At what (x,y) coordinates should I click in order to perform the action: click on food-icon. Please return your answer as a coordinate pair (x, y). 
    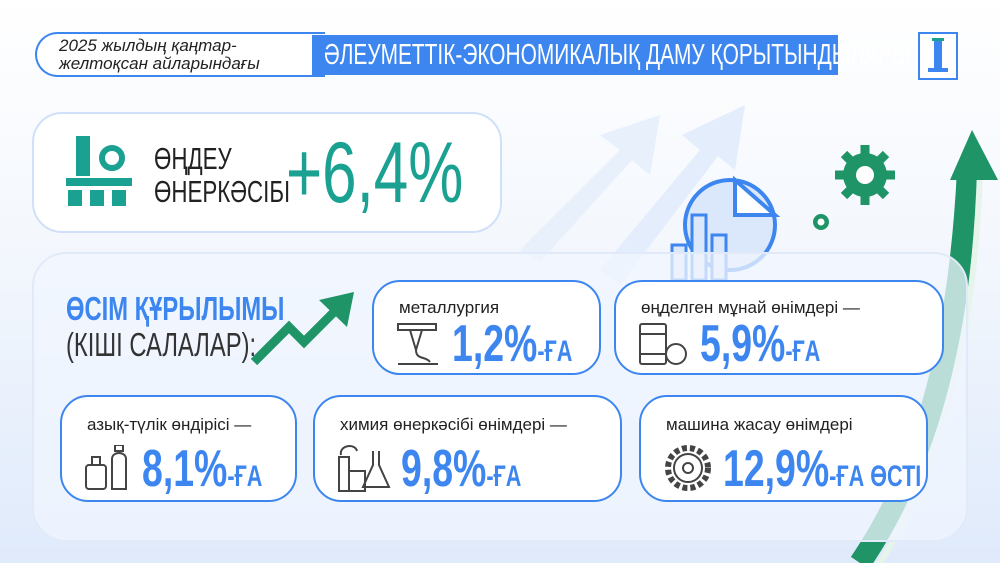
    Looking at the image, I should click on (106, 467).